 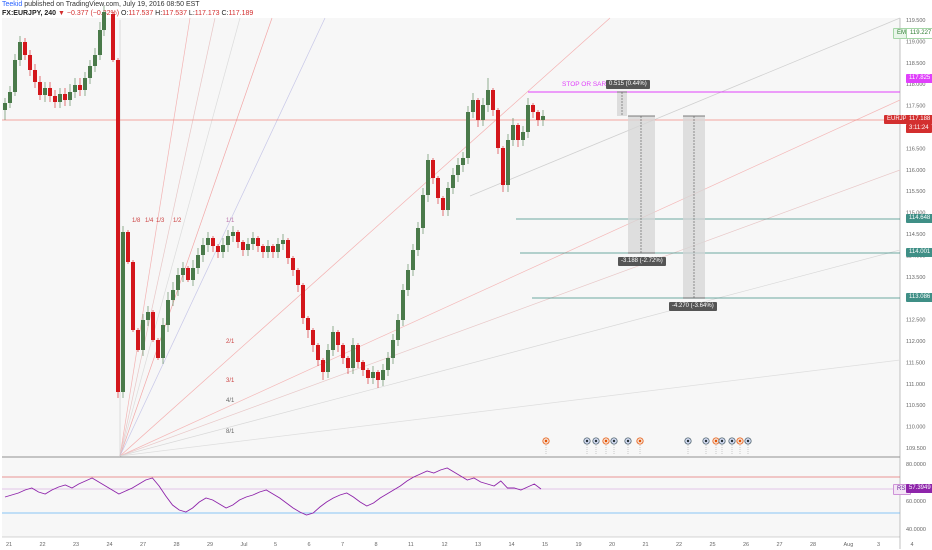 I want to click on economic-event-markers, so click(x=647, y=445).